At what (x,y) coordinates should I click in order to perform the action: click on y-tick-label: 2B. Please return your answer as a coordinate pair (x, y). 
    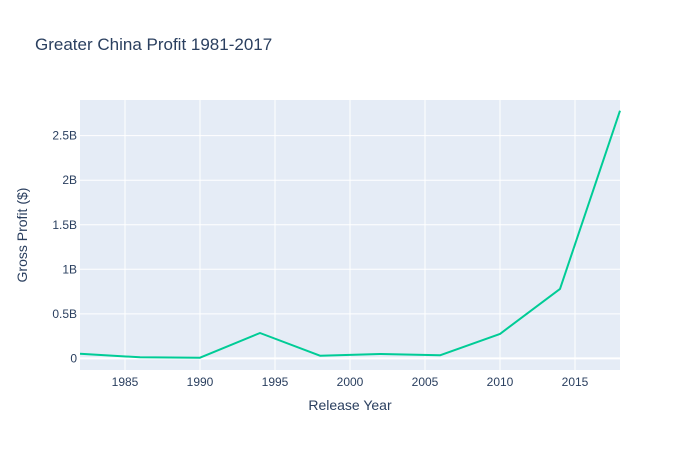
    Looking at the image, I should click on (69, 180).